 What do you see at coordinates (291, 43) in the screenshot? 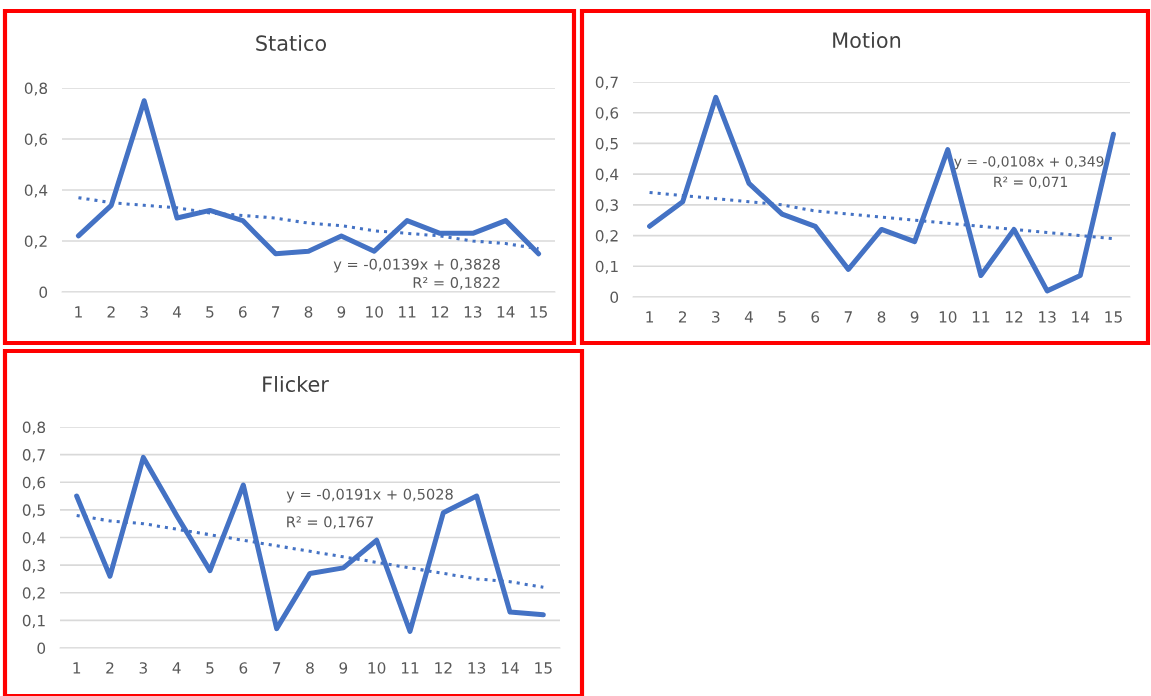
I see `chart-title: Statico` at bounding box center [291, 43].